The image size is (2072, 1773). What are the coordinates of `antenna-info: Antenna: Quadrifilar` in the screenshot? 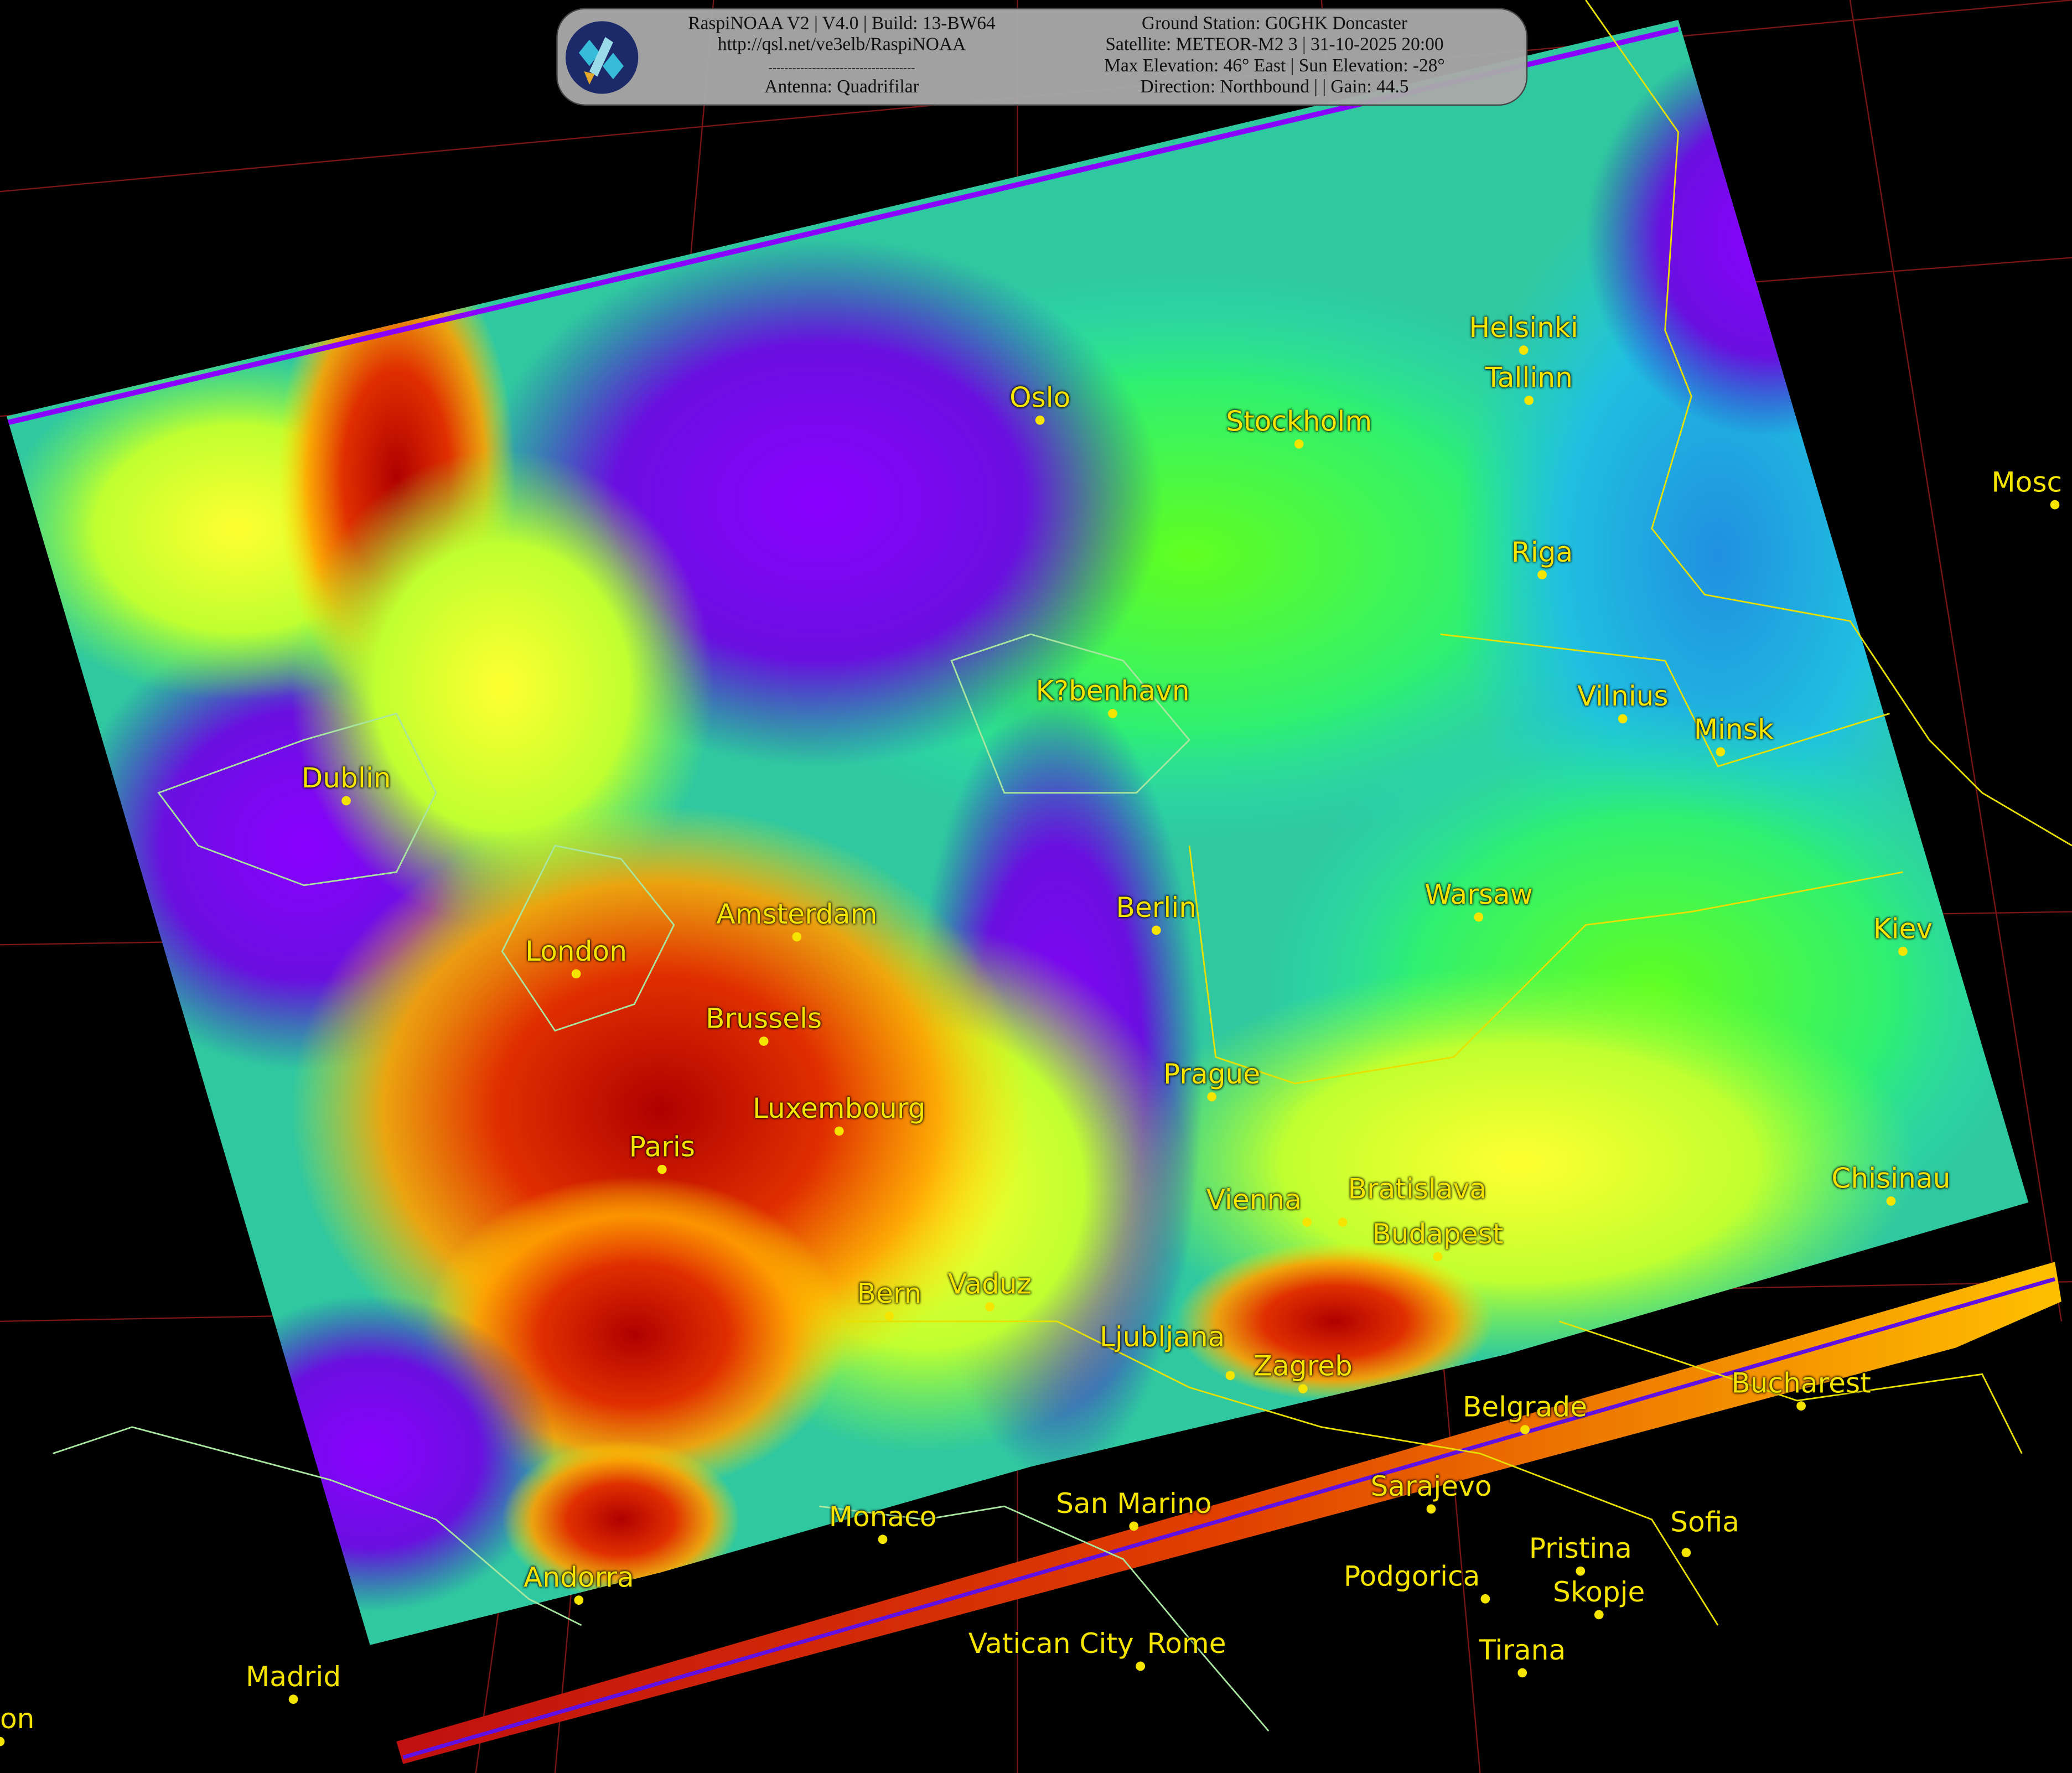 It's located at (841, 87).